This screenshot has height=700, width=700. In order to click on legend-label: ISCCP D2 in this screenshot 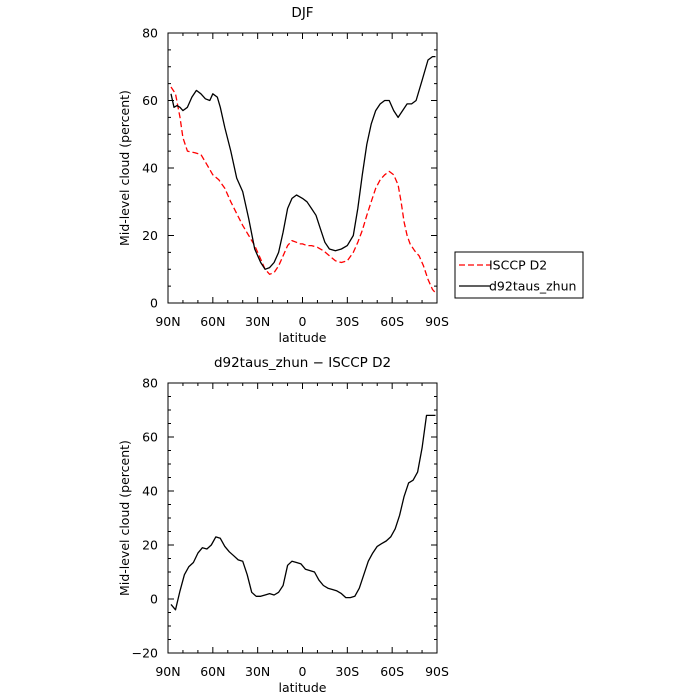, I will do `click(518, 265)`.